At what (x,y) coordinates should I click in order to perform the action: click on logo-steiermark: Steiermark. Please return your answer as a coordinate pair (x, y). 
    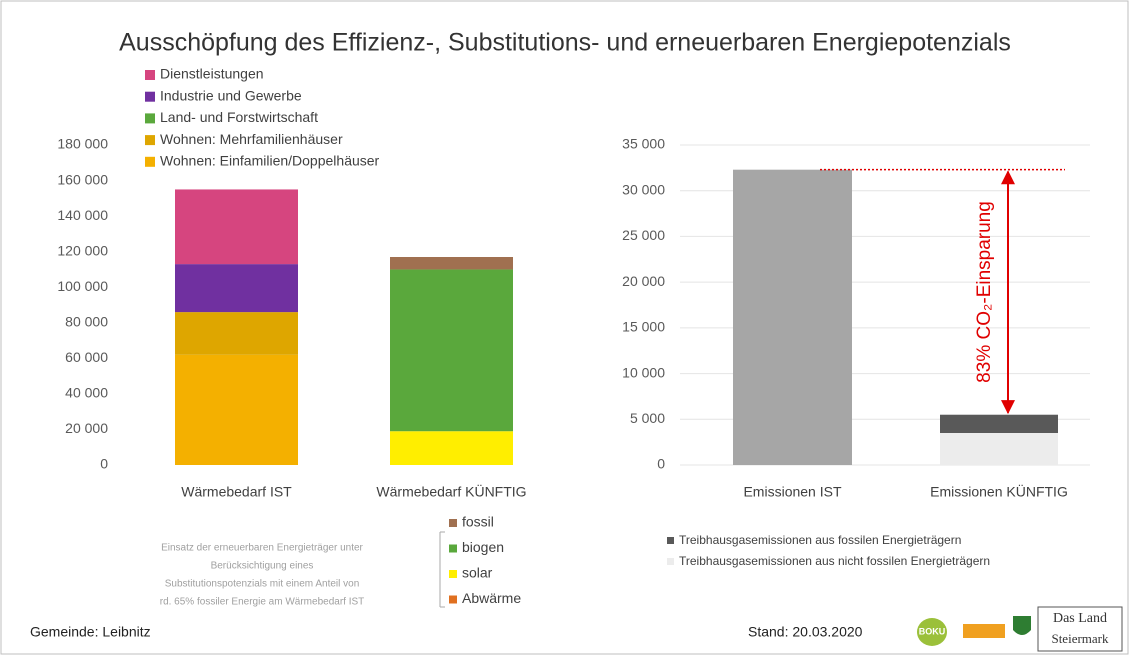
    Looking at the image, I should click on (1080, 638).